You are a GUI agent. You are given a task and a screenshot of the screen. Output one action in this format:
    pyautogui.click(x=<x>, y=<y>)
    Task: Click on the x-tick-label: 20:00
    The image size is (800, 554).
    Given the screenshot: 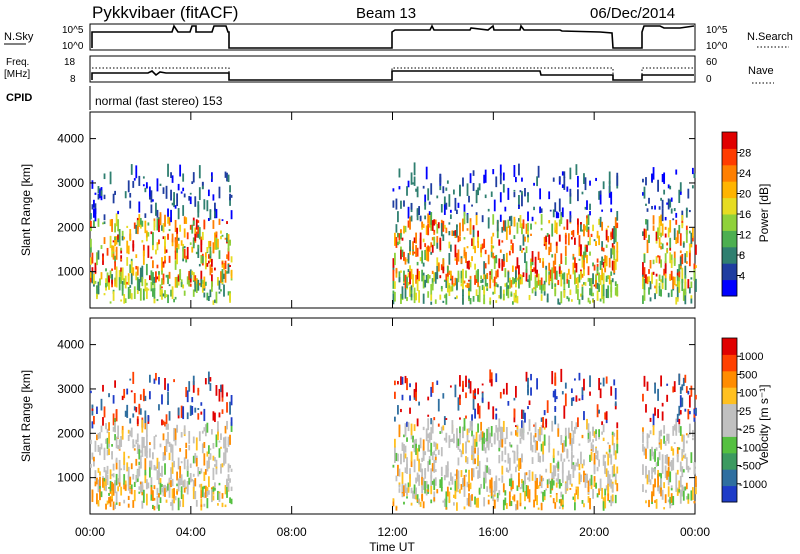 What is the action you would take?
    pyautogui.click(x=594, y=532)
    